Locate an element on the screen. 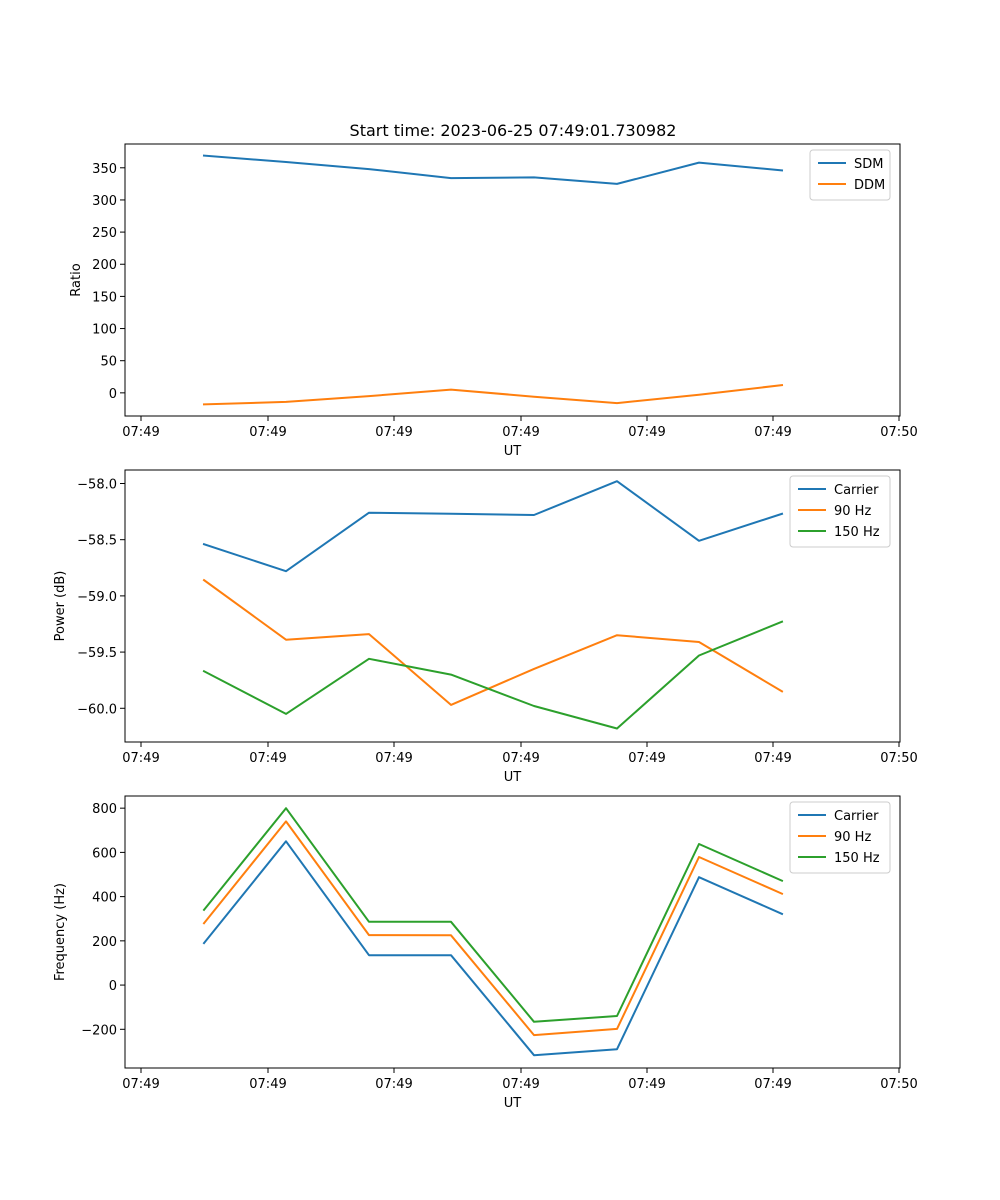 Image resolution: width=1000 pixels, height=1200 pixels. series-line-ddm is located at coordinates (493, 394).